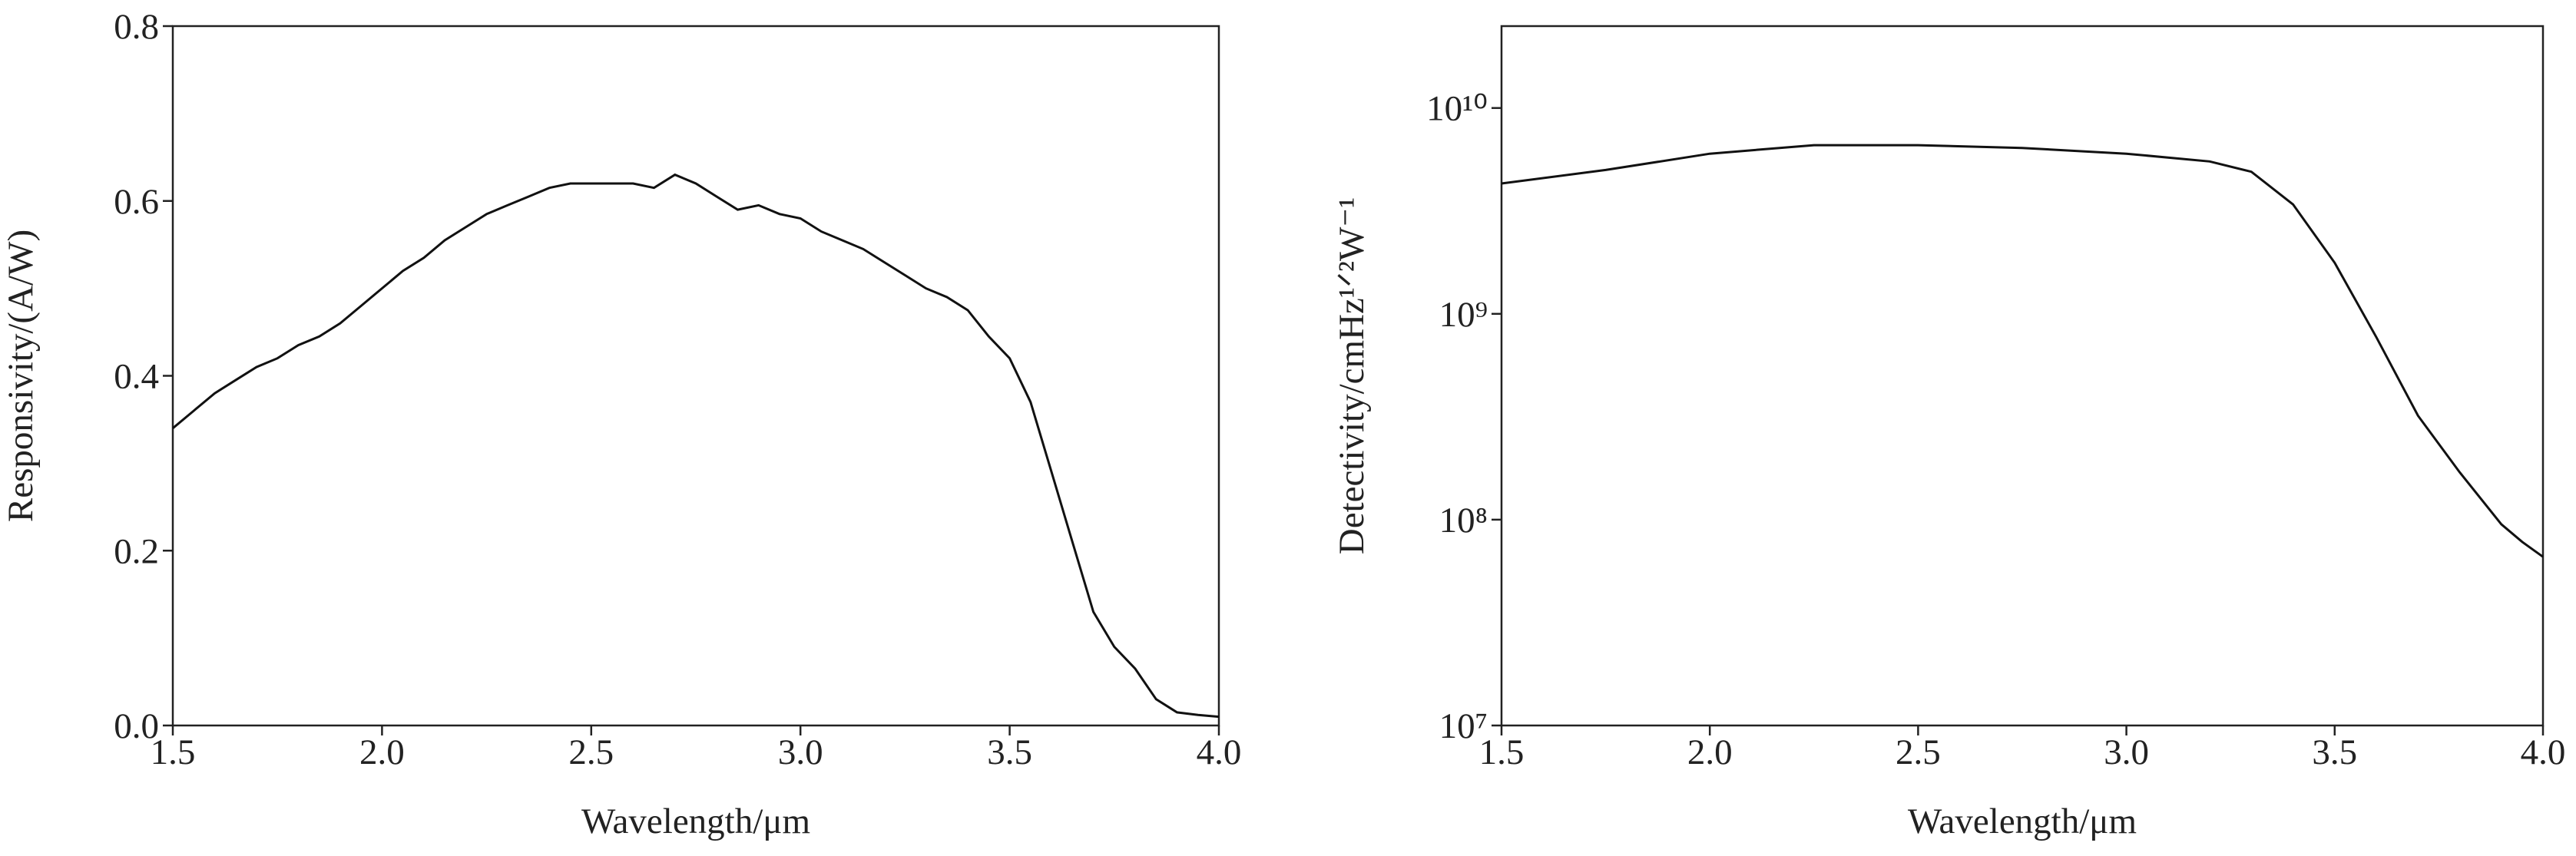 The height and width of the screenshot is (856, 2576). What do you see at coordinates (136, 726) in the screenshot?
I see `y-tick-label: 0.0` at bounding box center [136, 726].